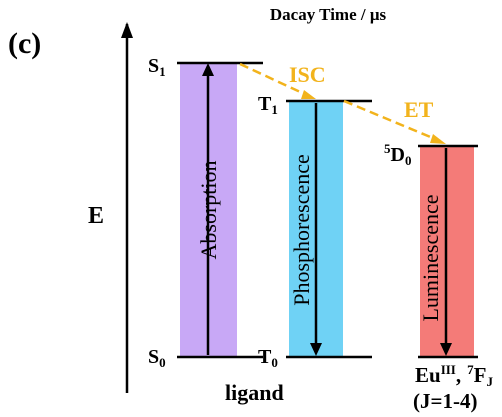  Describe the element at coordinates (307, 74) in the screenshot. I see `isc-label: ISC` at that location.